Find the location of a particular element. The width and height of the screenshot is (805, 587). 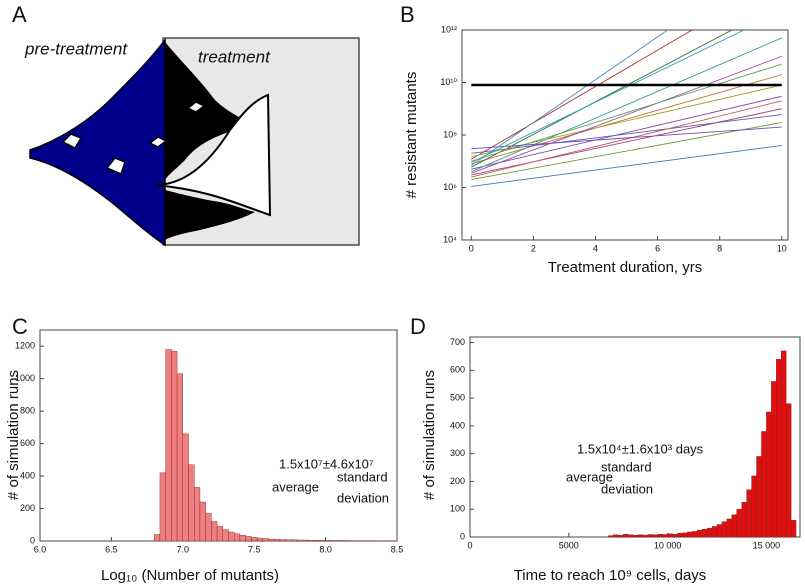

plot-frame is located at coordinates (625, 135).